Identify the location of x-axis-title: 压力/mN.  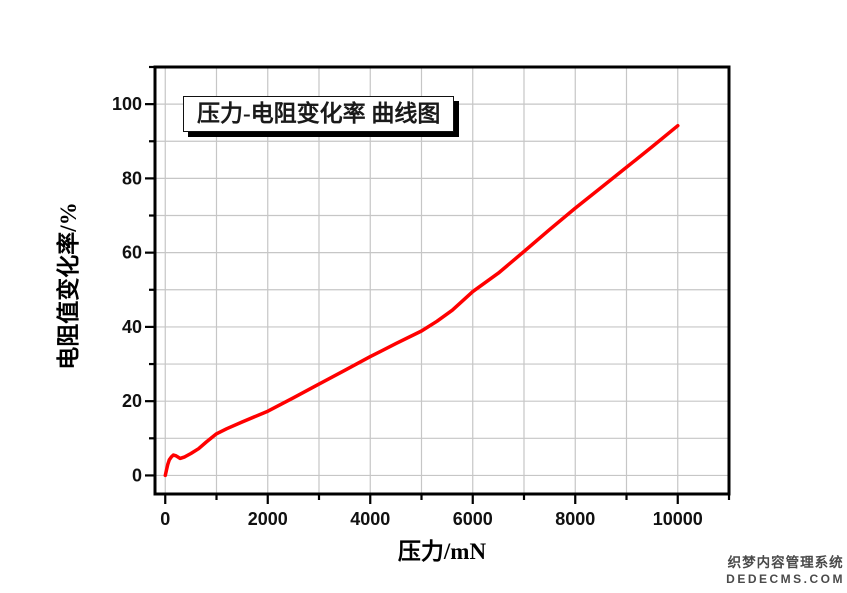
(442, 551).